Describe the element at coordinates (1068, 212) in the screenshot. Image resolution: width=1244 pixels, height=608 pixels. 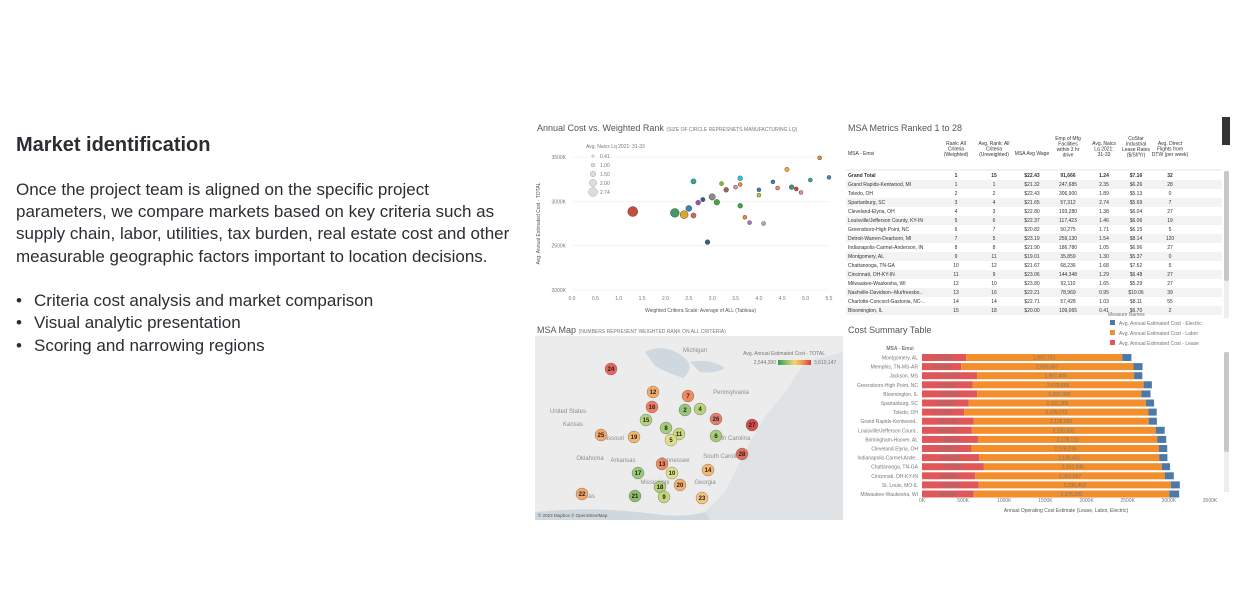
I see `table-cell: 193,280` at that location.